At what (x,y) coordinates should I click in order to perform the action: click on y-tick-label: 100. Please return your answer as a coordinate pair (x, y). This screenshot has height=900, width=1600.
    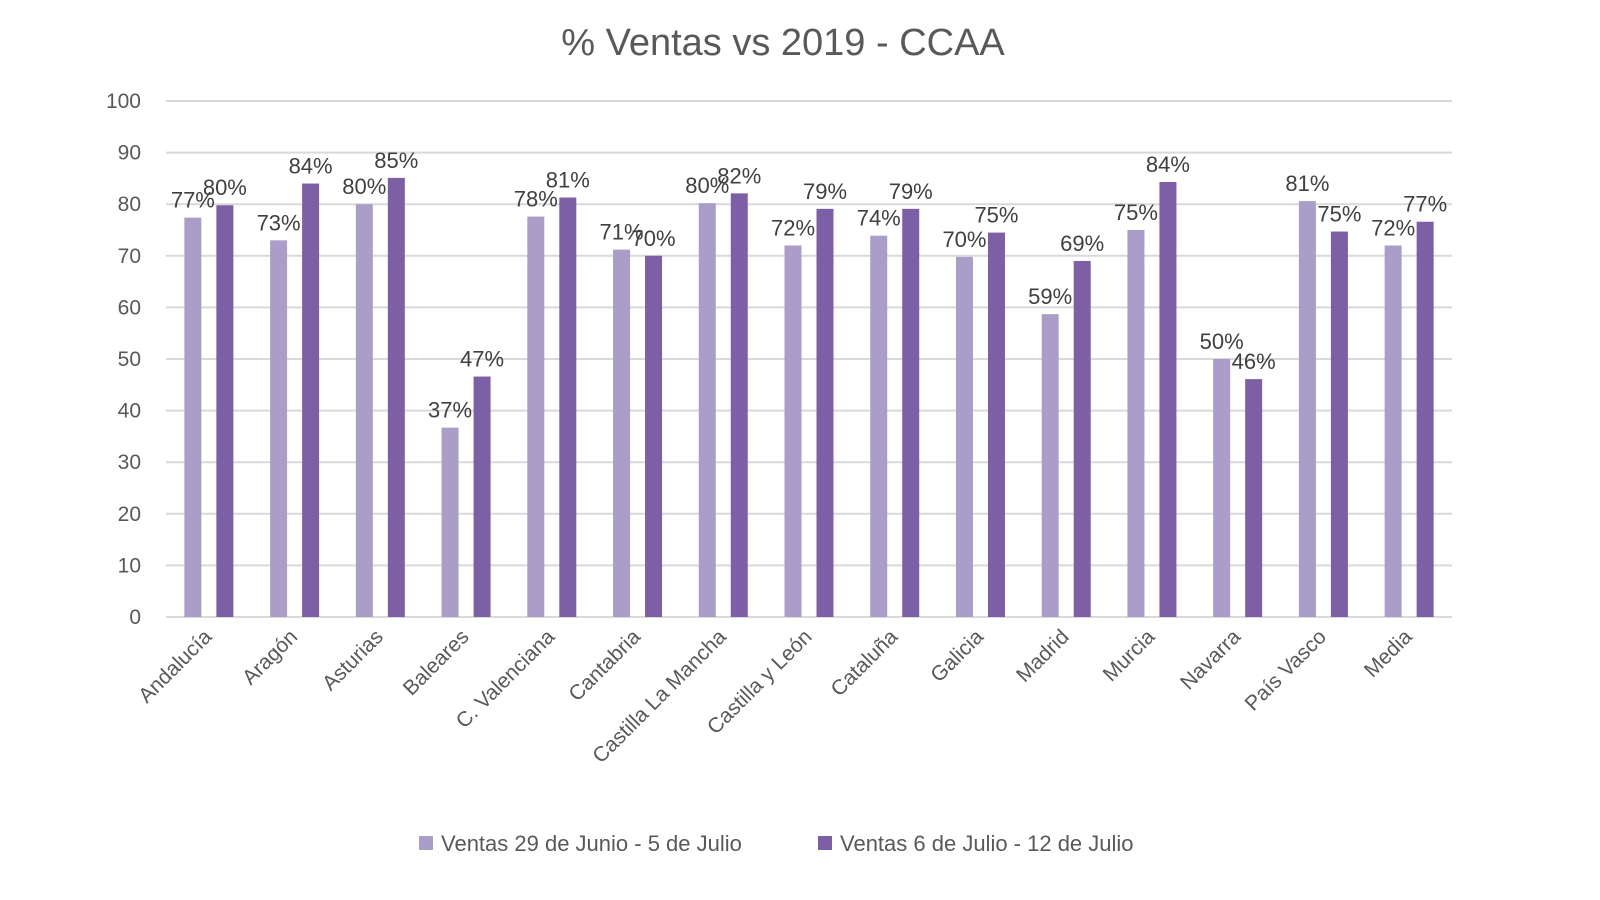
    Looking at the image, I should click on (123, 101).